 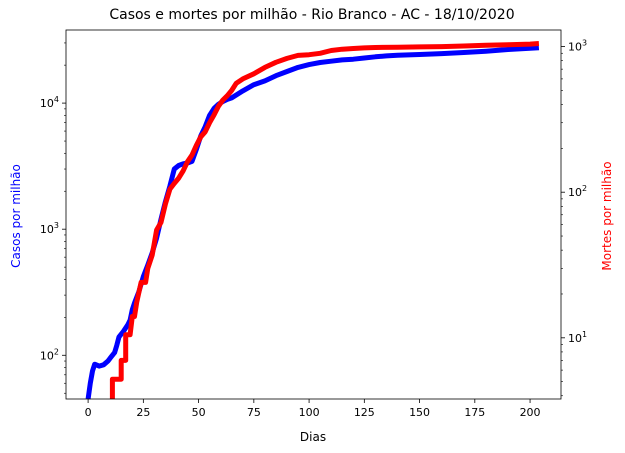 I want to click on y-tick-label-right: 10², so click(x=577, y=191).